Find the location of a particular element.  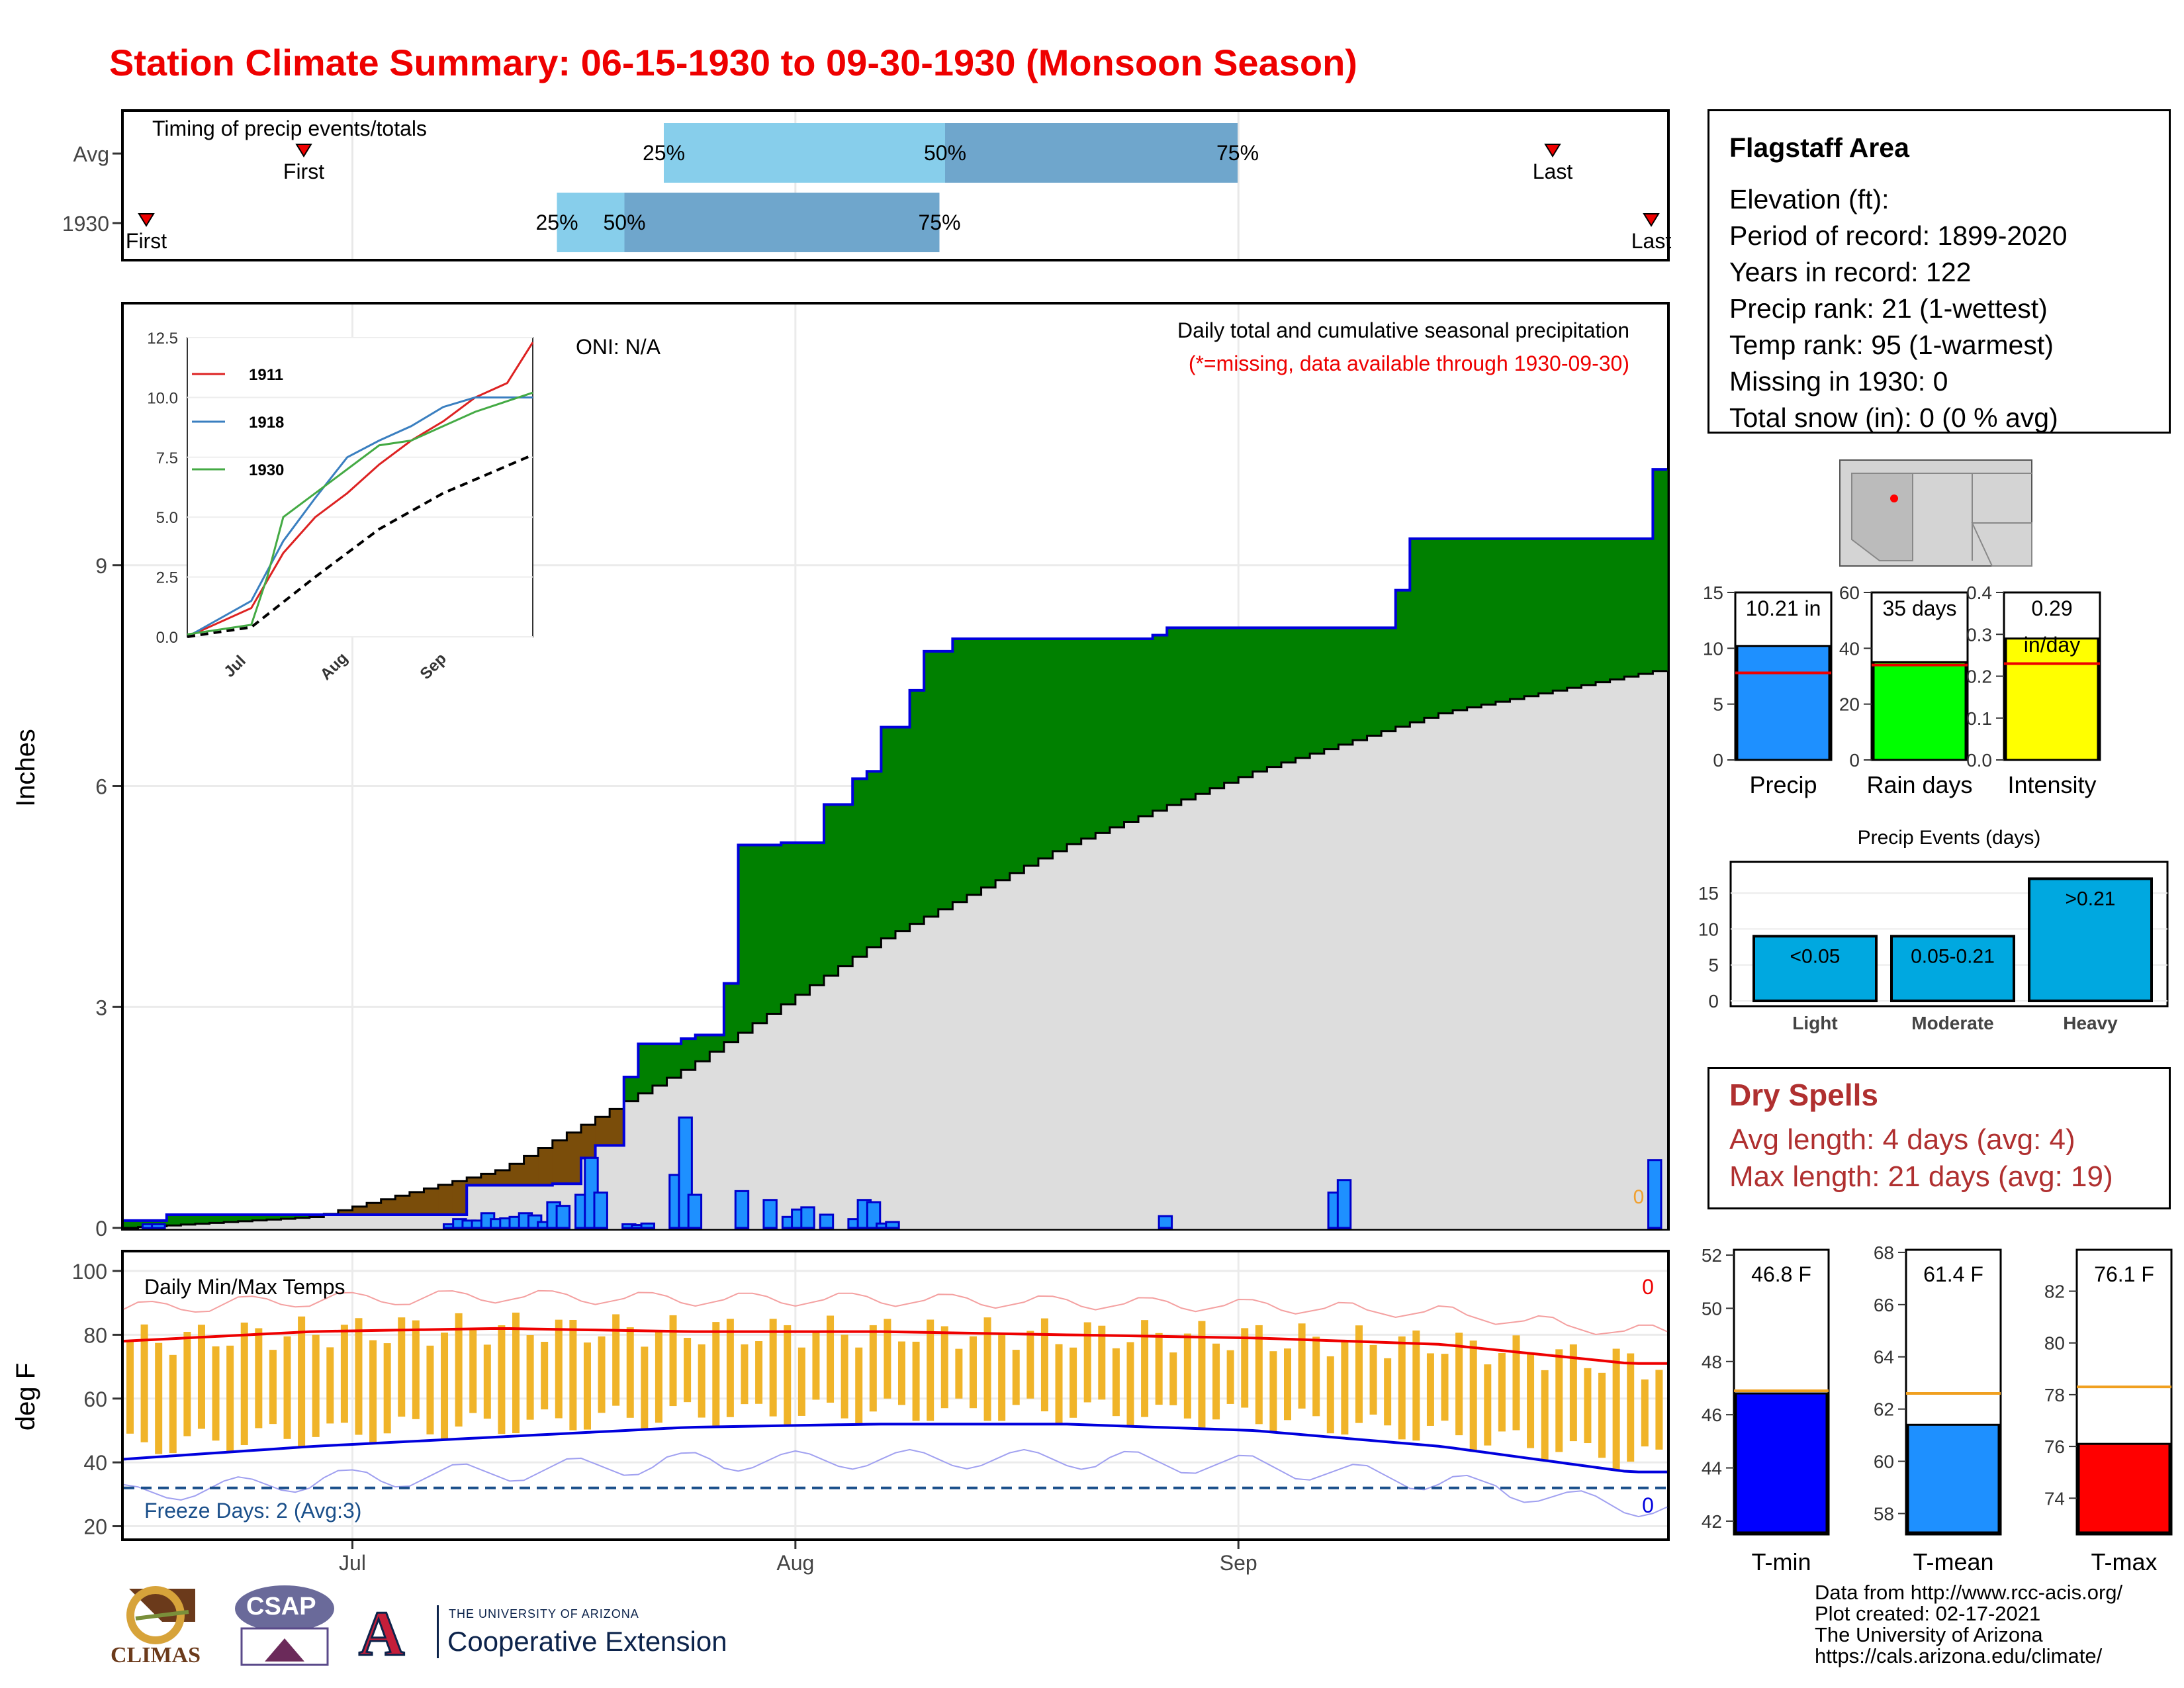

summary-ytick-label: 0.2 is located at coordinates (1979, 677).